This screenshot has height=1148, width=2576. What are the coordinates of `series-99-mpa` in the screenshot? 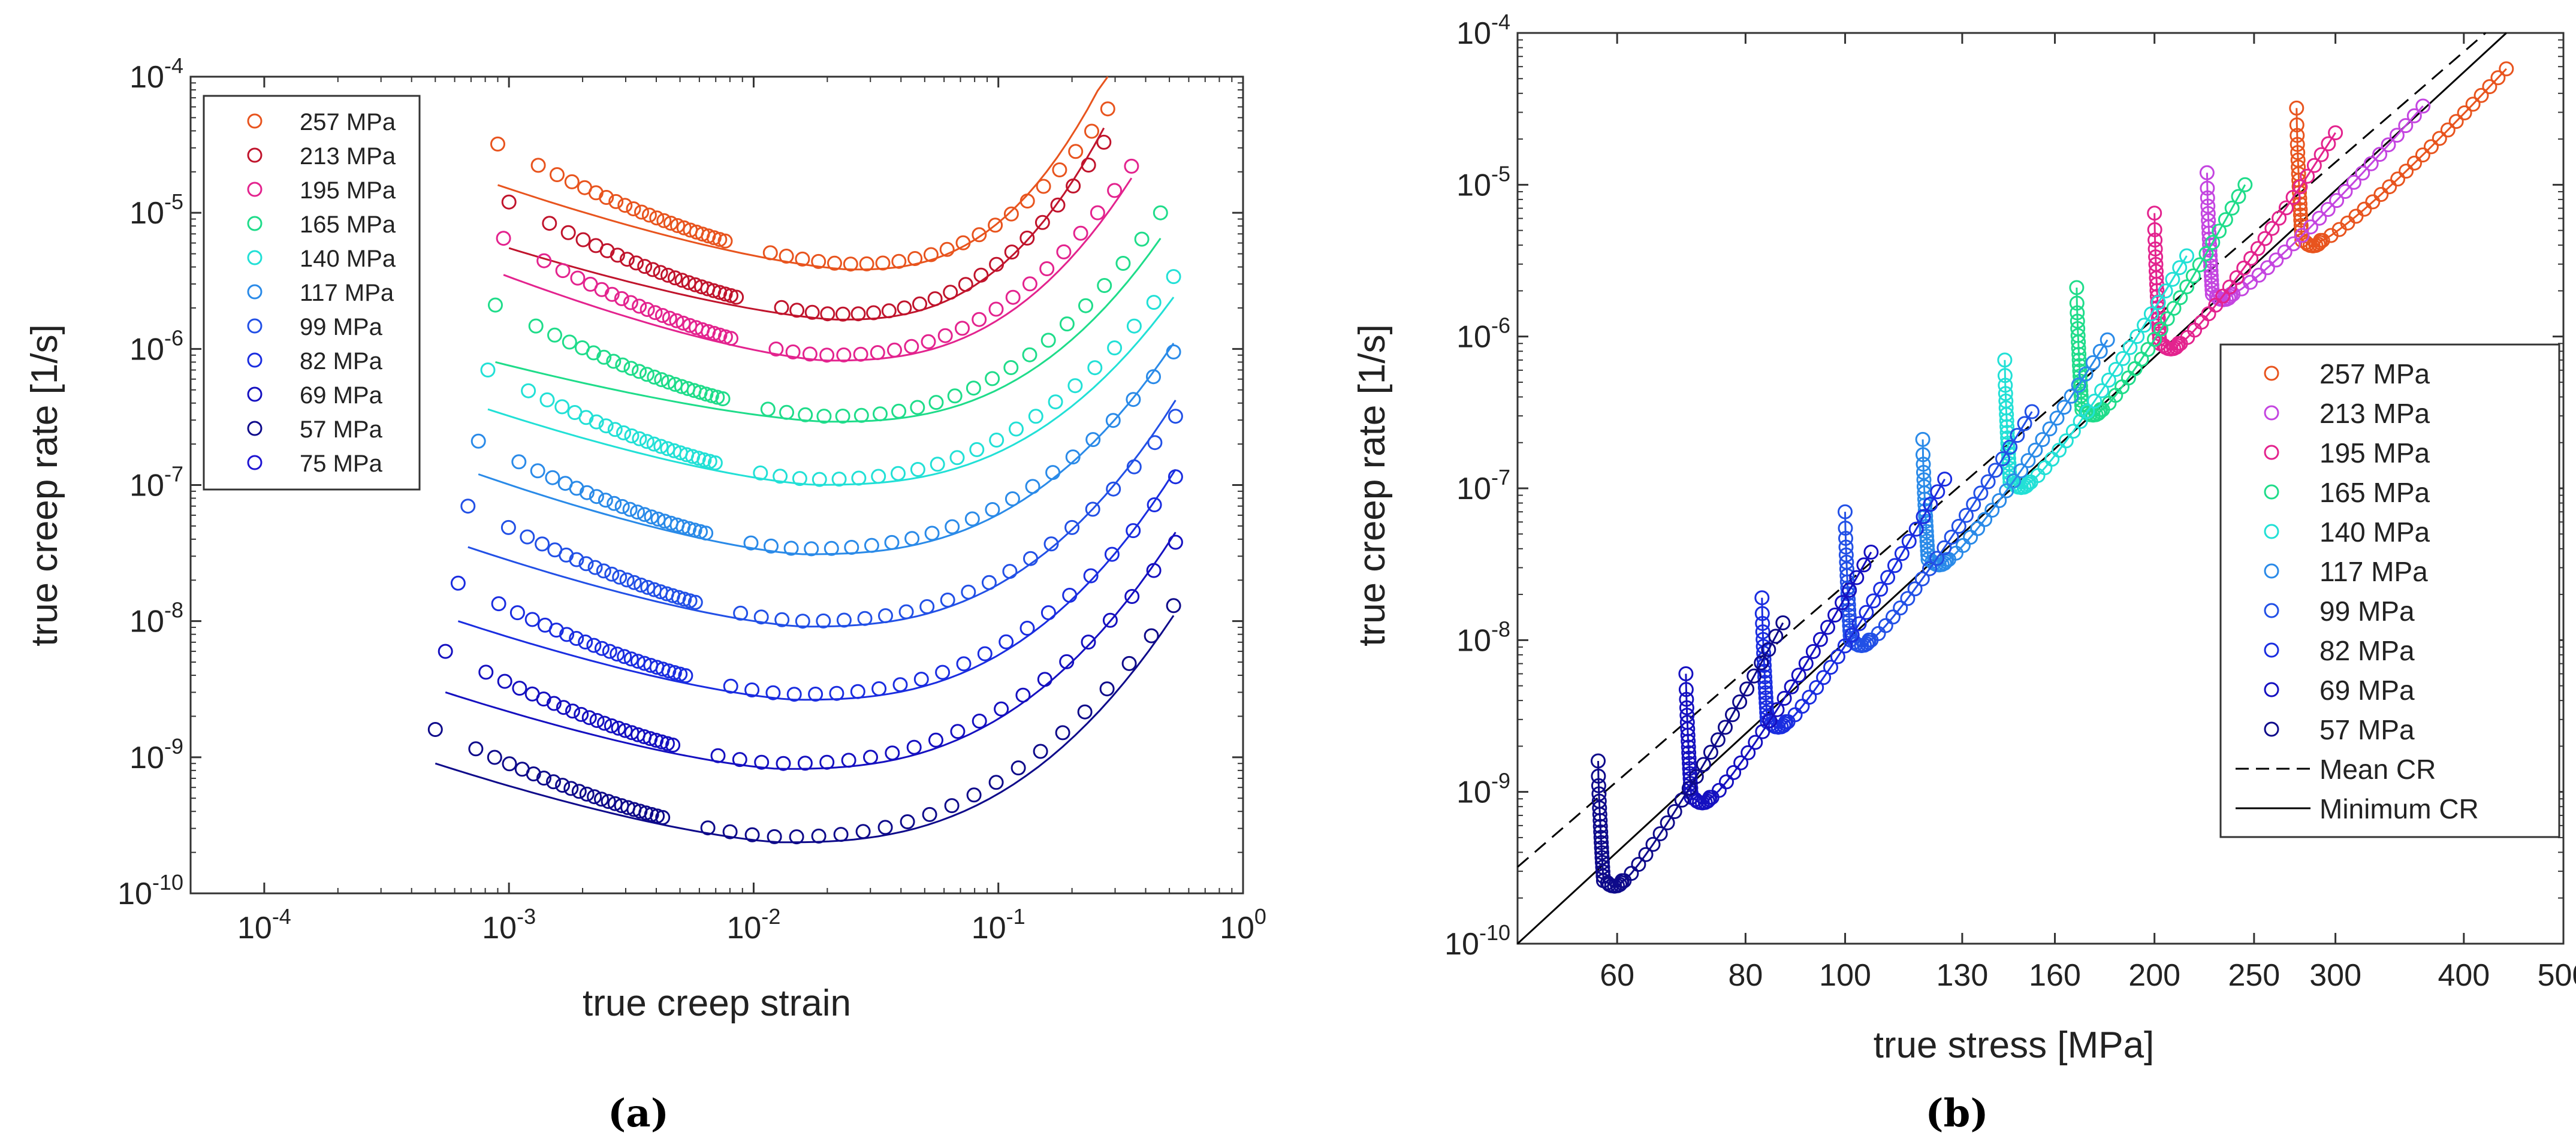 It's located at (821, 519).